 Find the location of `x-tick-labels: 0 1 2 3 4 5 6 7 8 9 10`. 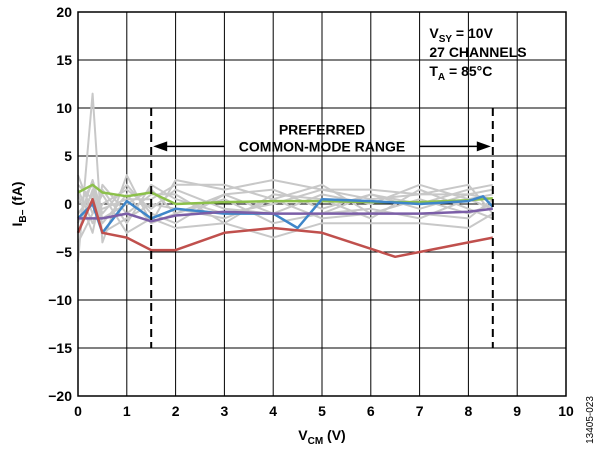

x-tick-labels: 0 1 2 3 4 5 6 7 8 9 10 is located at coordinates (324, 411).